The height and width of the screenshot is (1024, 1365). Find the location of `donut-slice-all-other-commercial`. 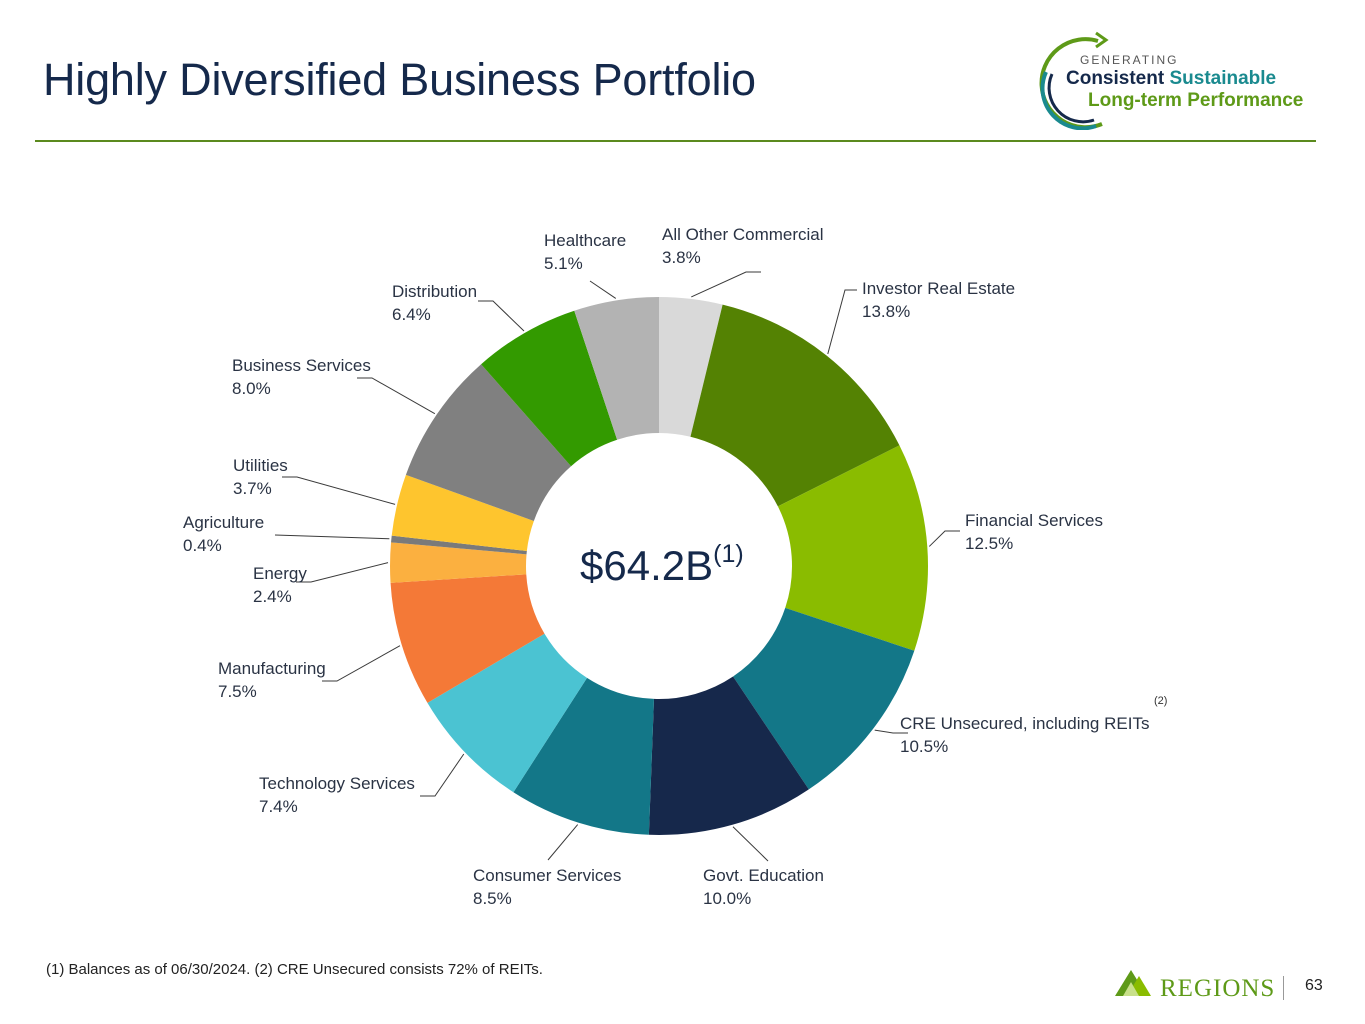

donut-slice-all-other-commercial is located at coordinates (691, 367).